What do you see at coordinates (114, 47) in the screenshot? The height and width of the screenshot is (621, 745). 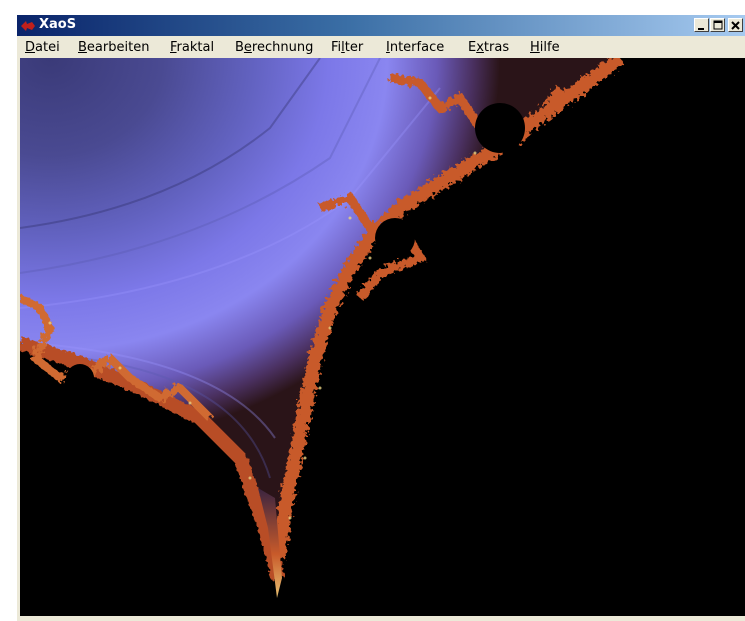 I see `menu-bearbeiten: Bearbeiten` at bounding box center [114, 47].